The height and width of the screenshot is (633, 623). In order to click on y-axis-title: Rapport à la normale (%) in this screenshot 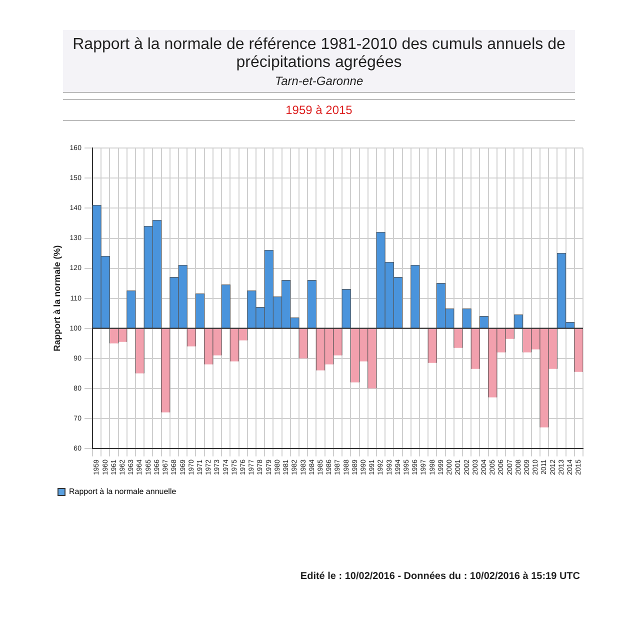, I will do `click(57, 298)`.